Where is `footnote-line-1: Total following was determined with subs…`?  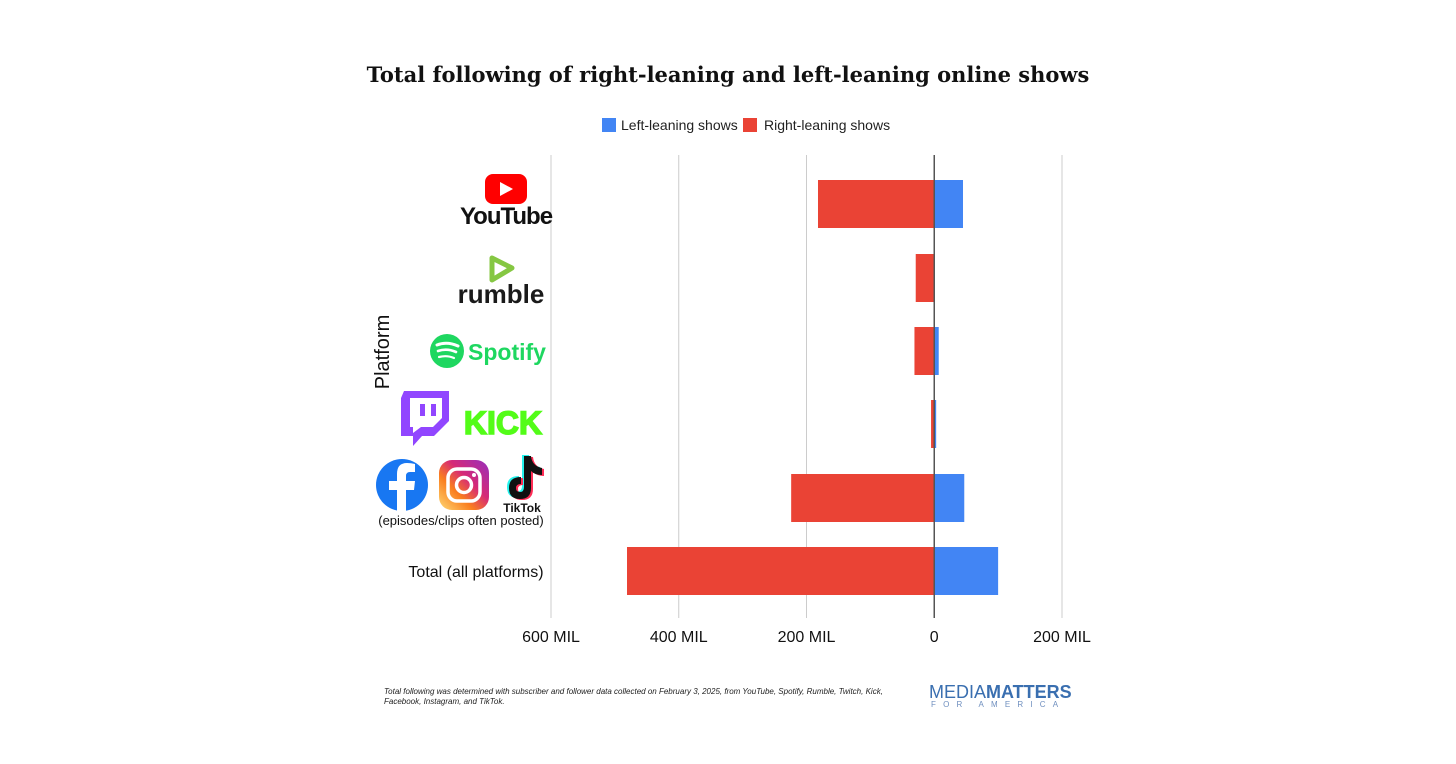
footnote-line-1: Total following was determined with subs… is located at coordinates (633, 691).